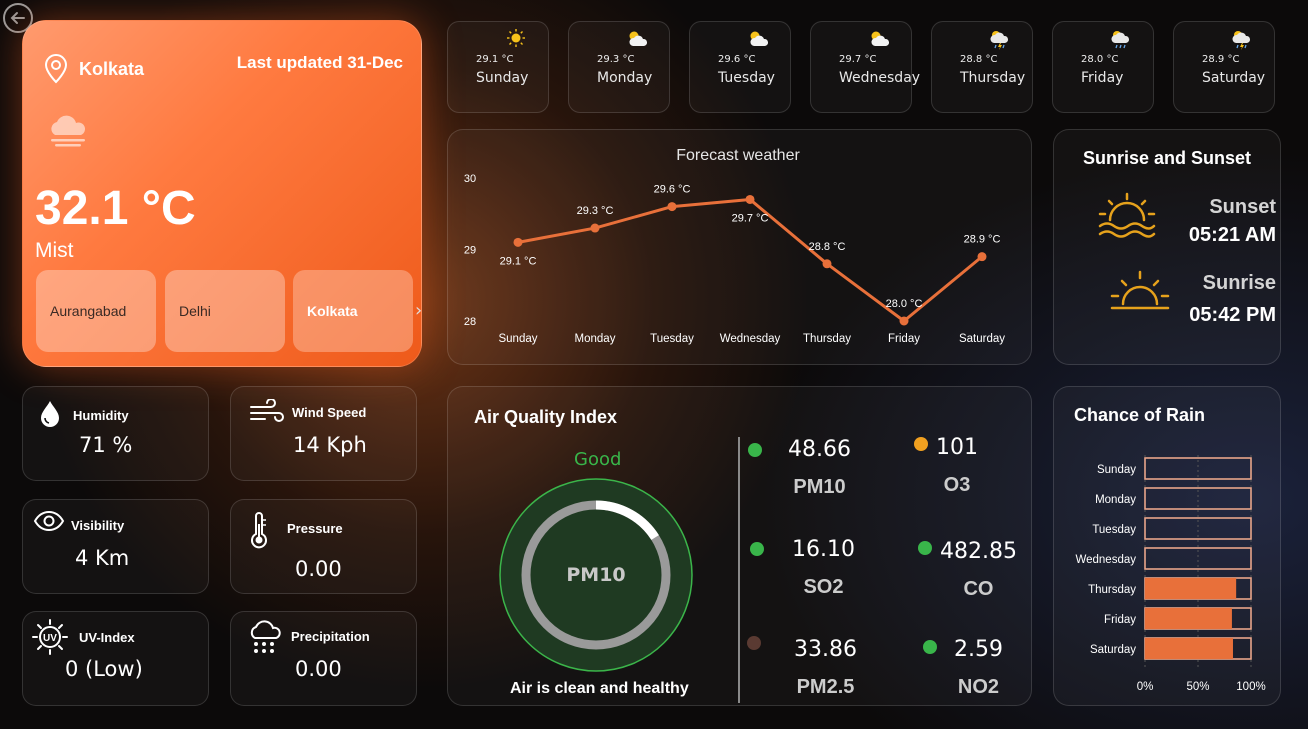  What do you see at coordinates (595, 211) in the screenshot?
I see `data-label: 29.3 °C` at bounding box center [595, 211].